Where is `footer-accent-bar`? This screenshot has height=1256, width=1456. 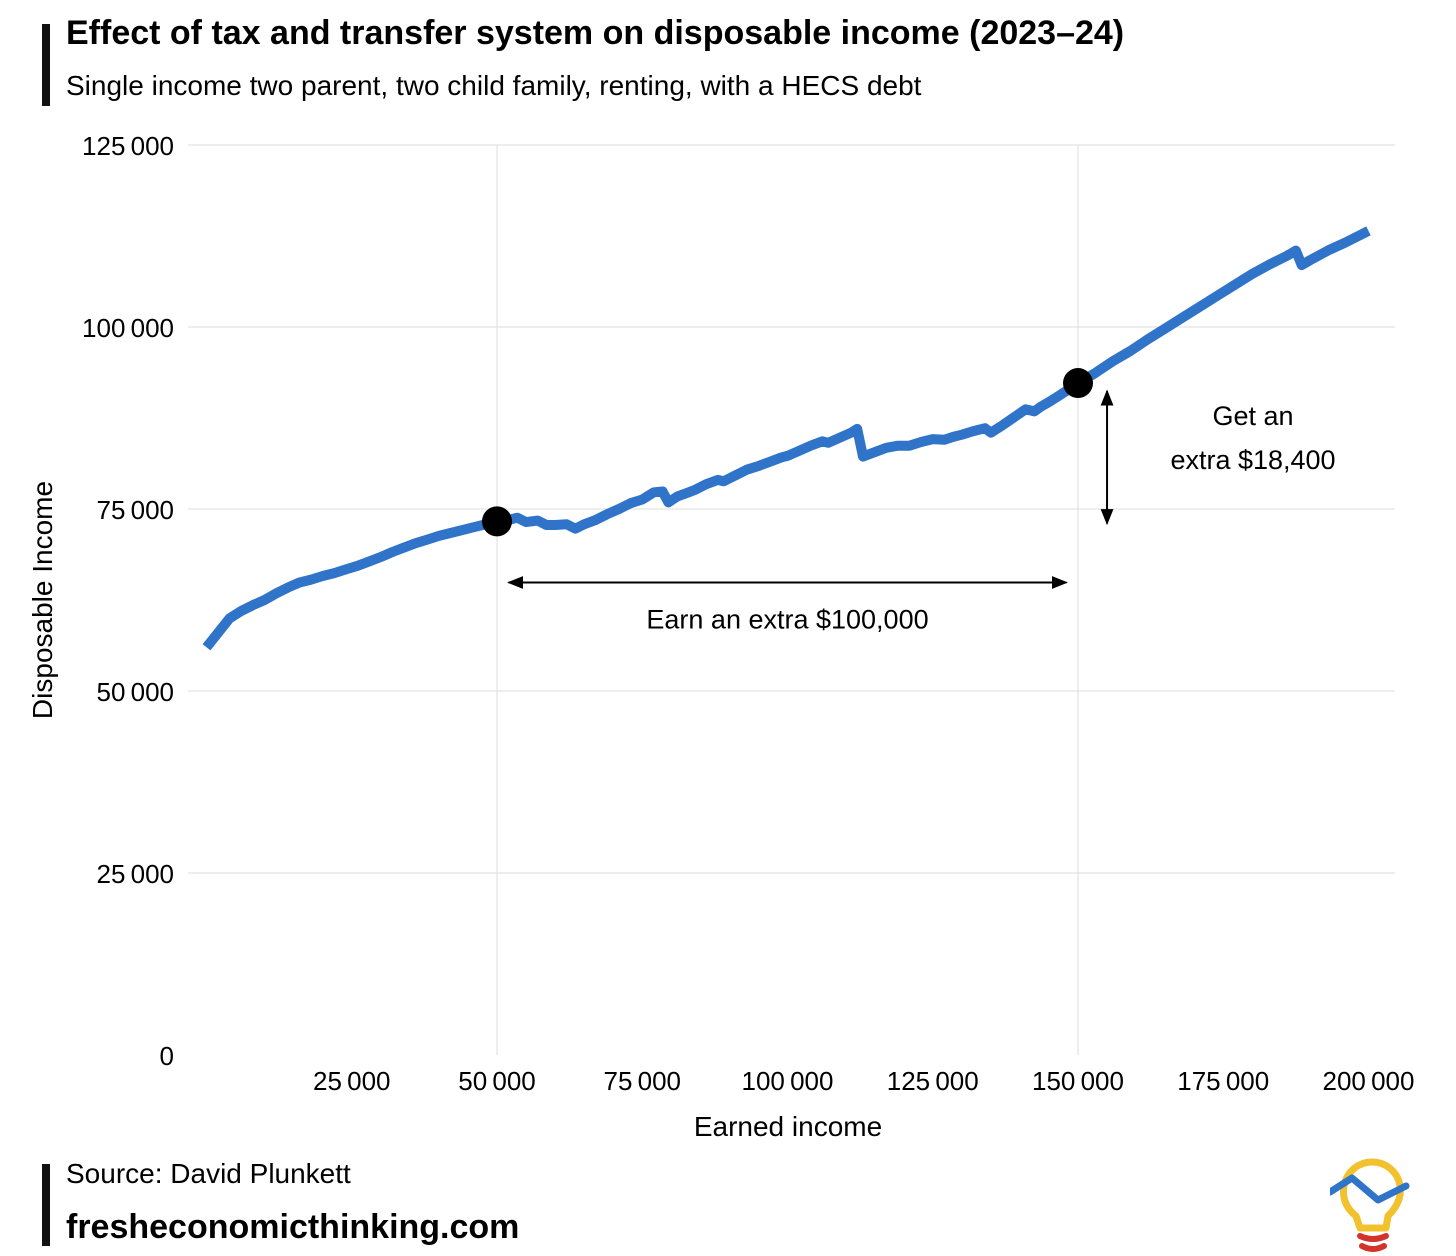 footer-accent-bar is located at coordinates (46, 1205).